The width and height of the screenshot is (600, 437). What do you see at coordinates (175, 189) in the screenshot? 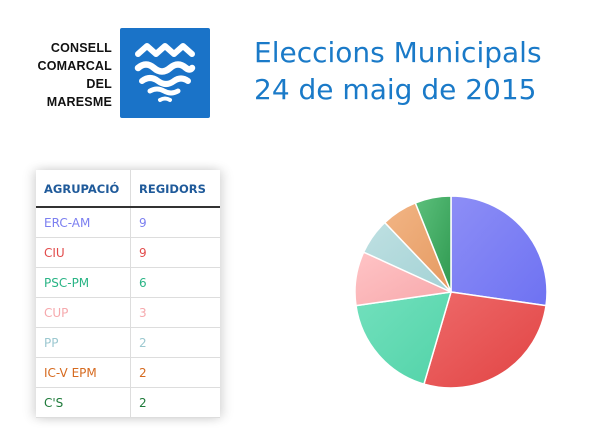
I see `column-header-seats: REGIDORS` at bounding box center [175, 189].